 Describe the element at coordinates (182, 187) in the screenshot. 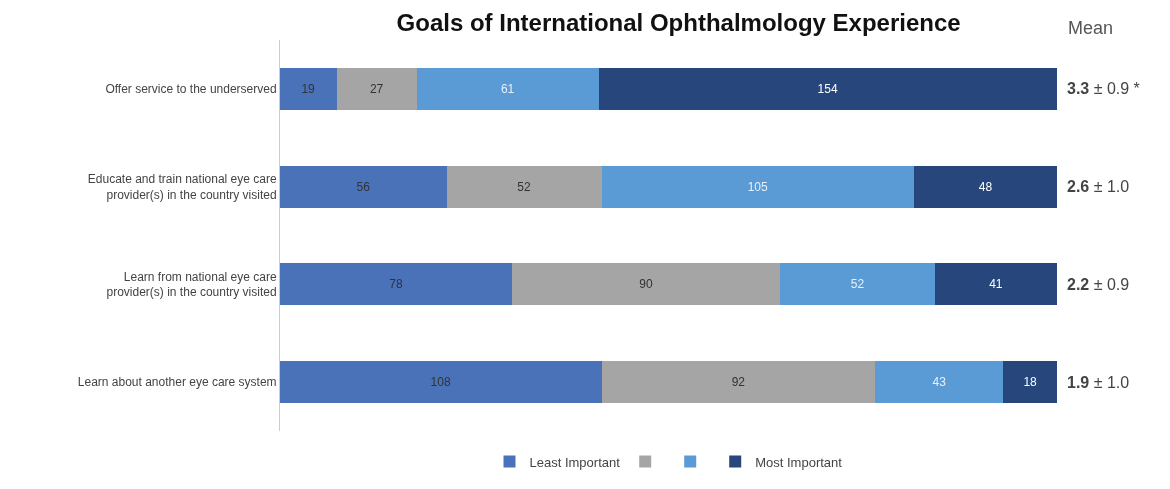

I see `y-tick-label: Educate and train national eye care provider(s) in the country visited` at that location.